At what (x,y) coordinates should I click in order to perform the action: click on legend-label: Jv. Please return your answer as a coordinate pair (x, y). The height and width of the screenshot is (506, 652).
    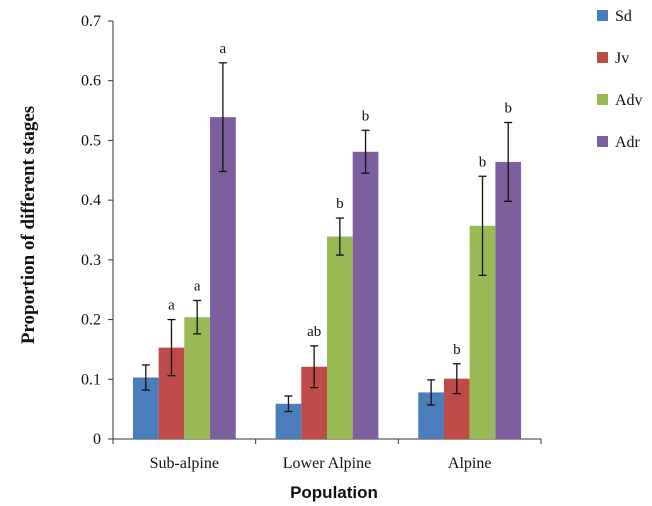
    Looking at the image, I should click on (622, 58).